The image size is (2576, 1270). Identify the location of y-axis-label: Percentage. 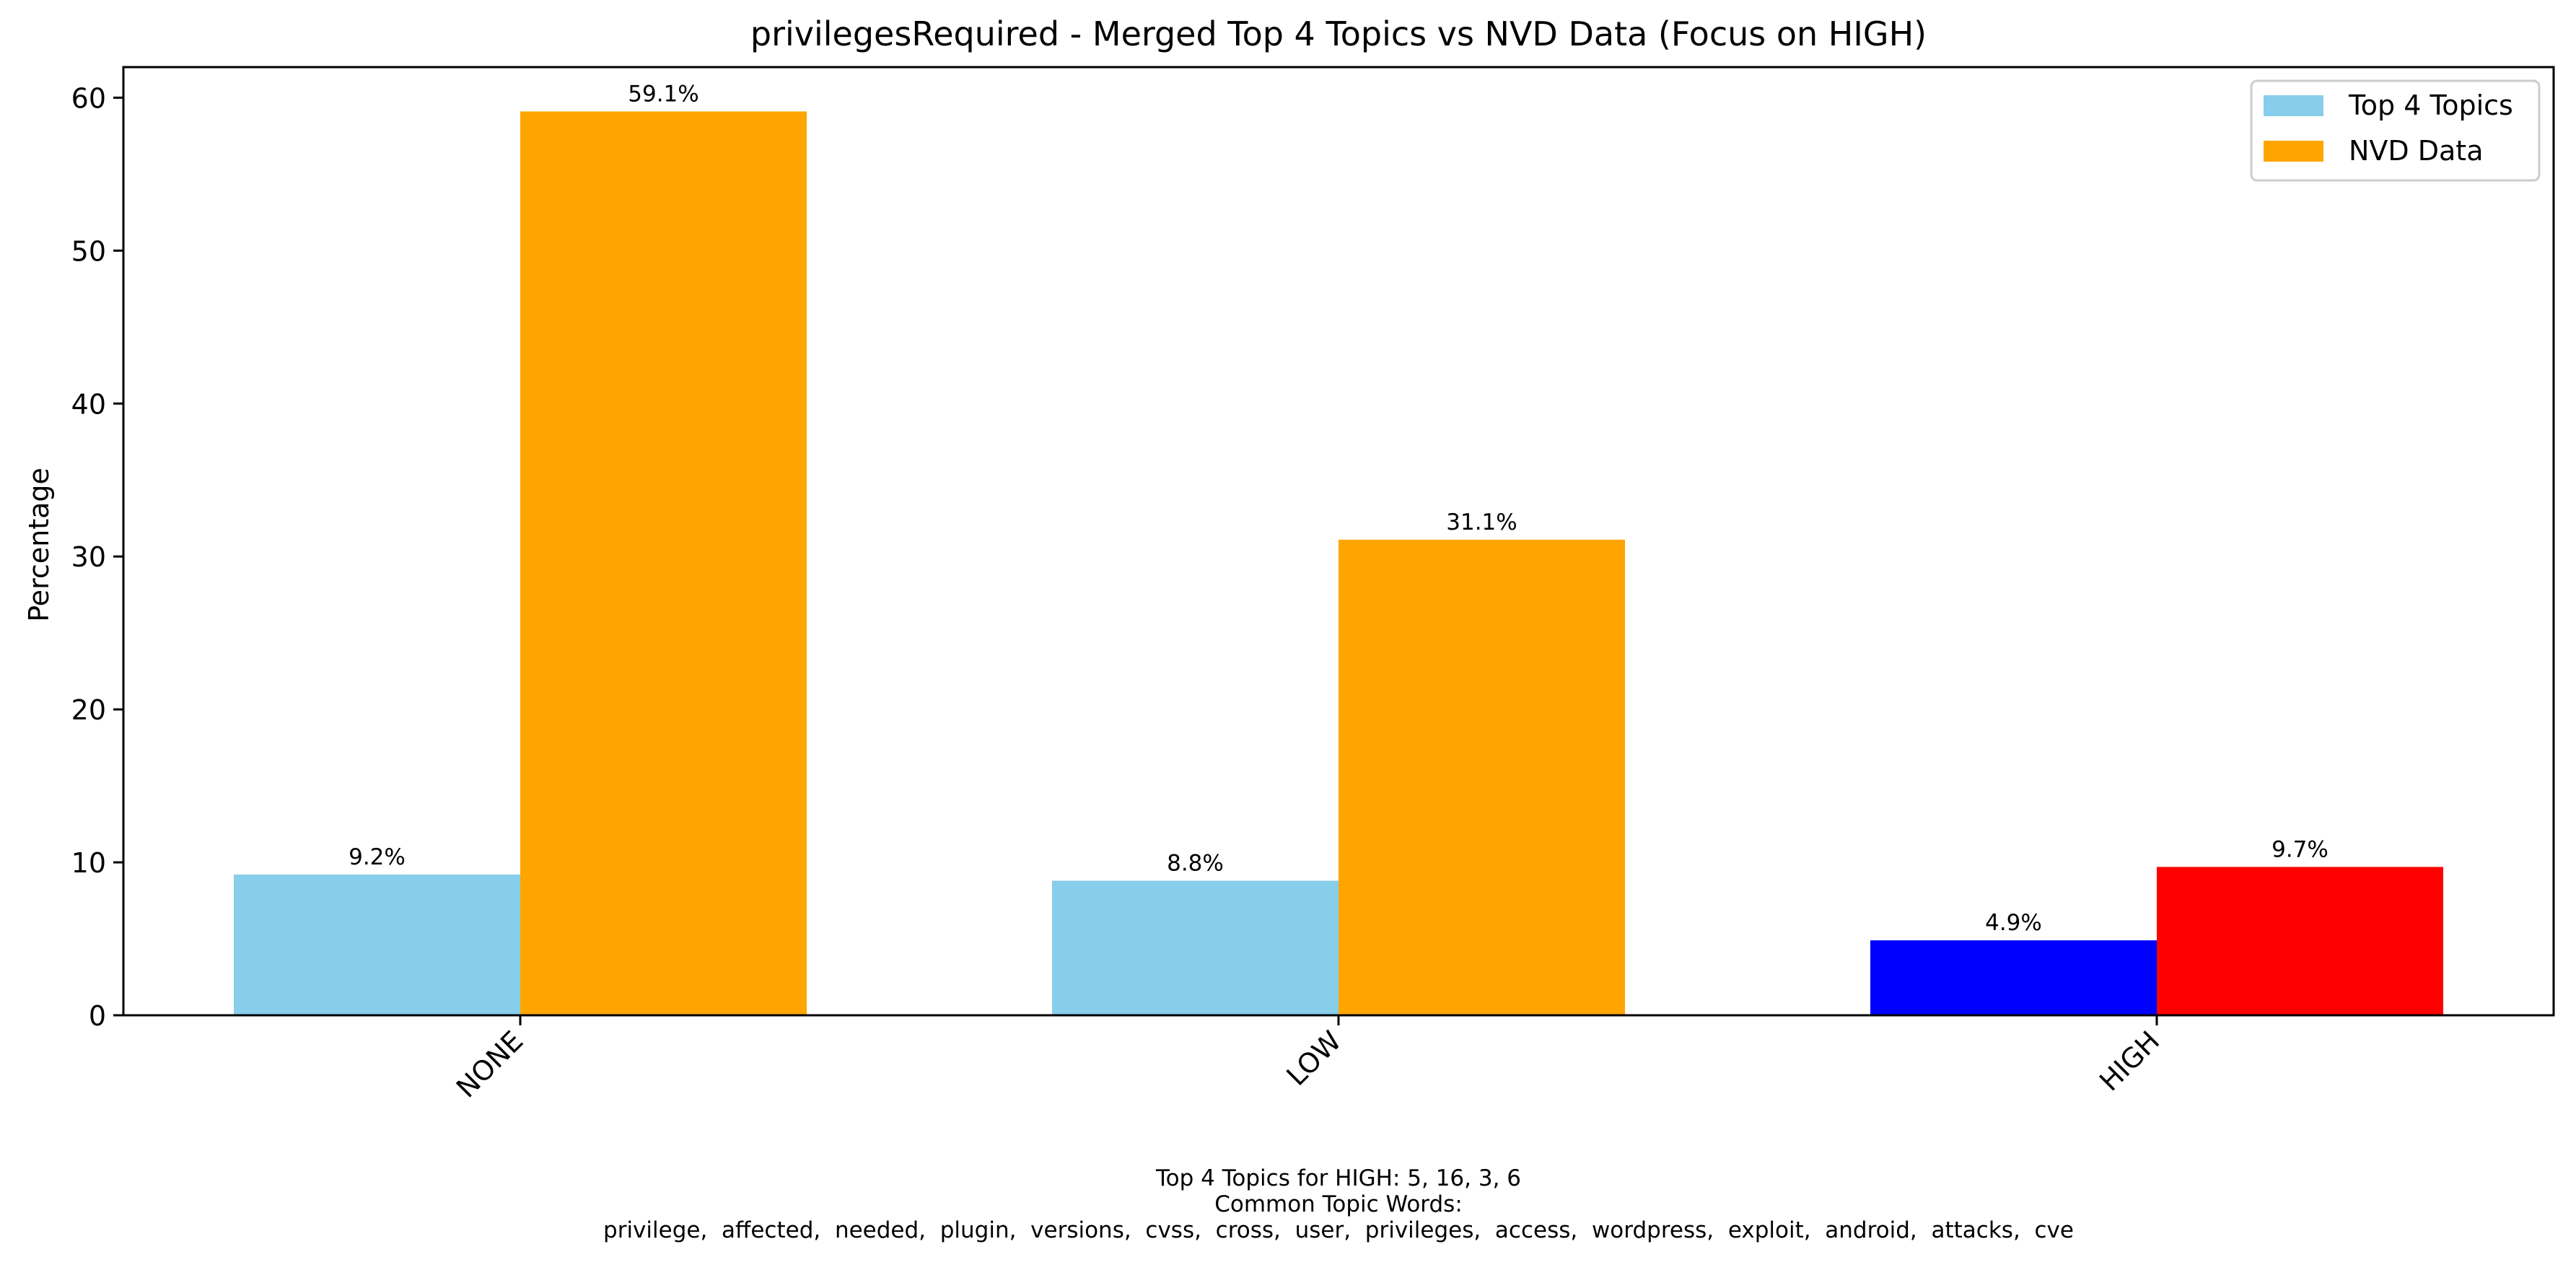
(39, 545).